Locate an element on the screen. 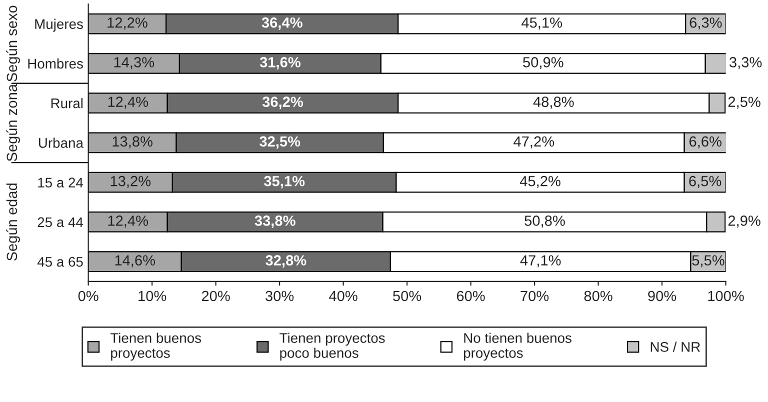 This screenshot has height=402, width=768. data-label: 6,6% is located at coordinates (705, 142).